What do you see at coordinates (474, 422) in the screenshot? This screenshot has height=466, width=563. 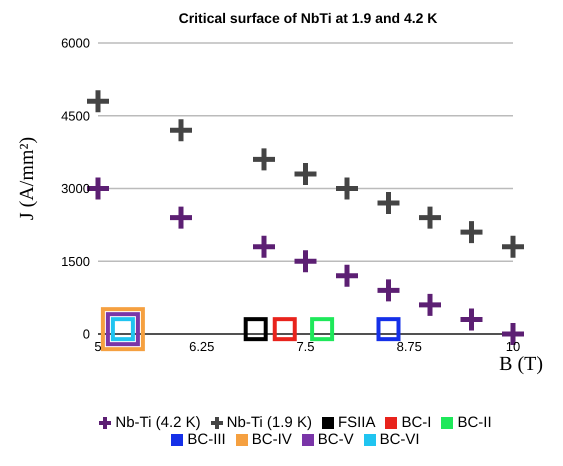 I see `legend-label: BC-II` at bounding box center [474, 422].